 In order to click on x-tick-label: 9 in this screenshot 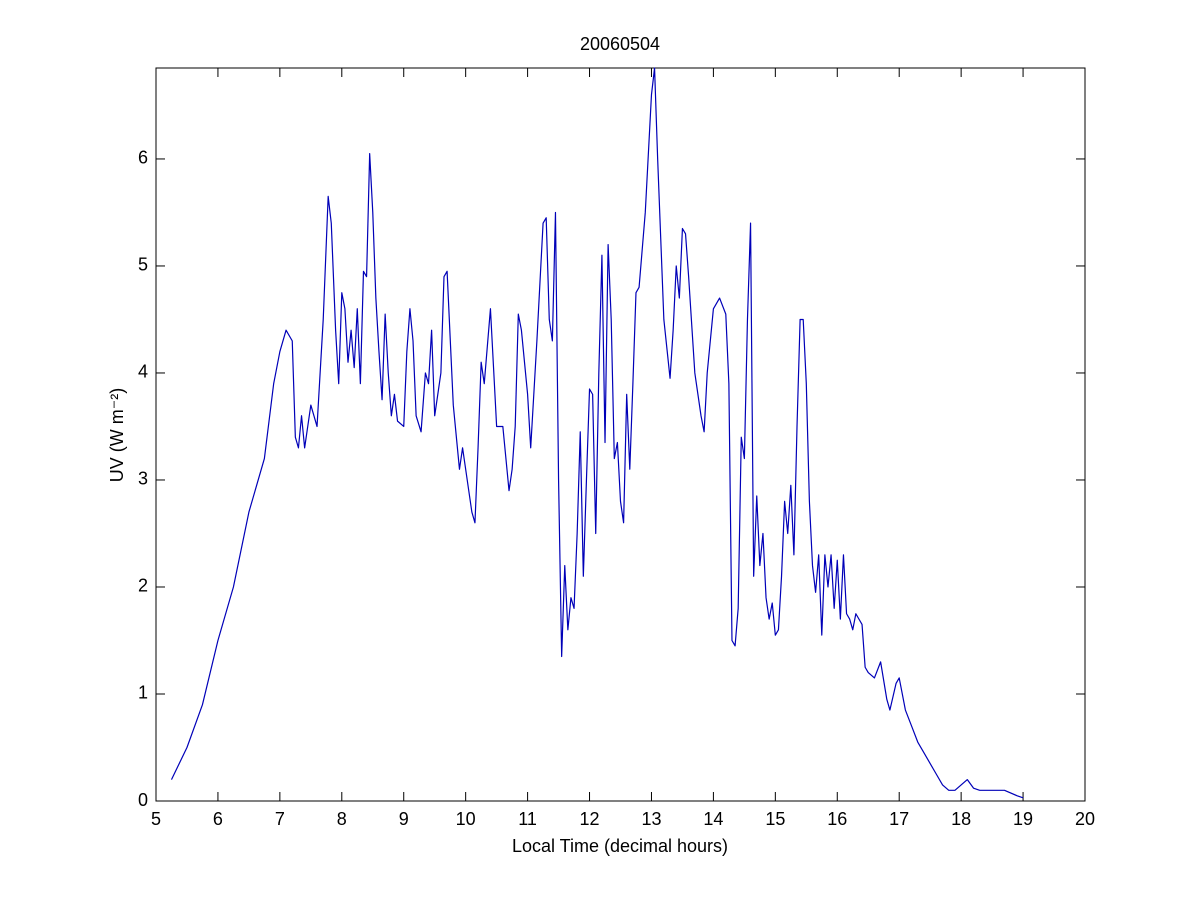, I will do `click(404, 819)`.